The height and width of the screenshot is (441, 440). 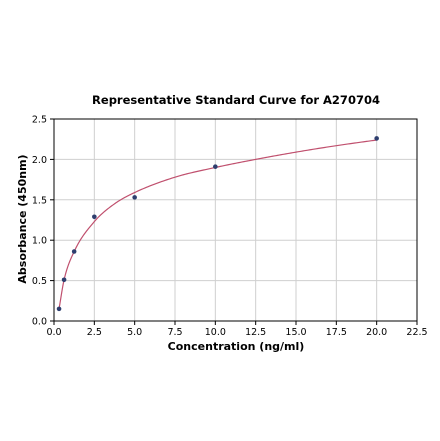 I want to click on y-axis-label: Absorbance (450nm), so click(x=22, y=218).